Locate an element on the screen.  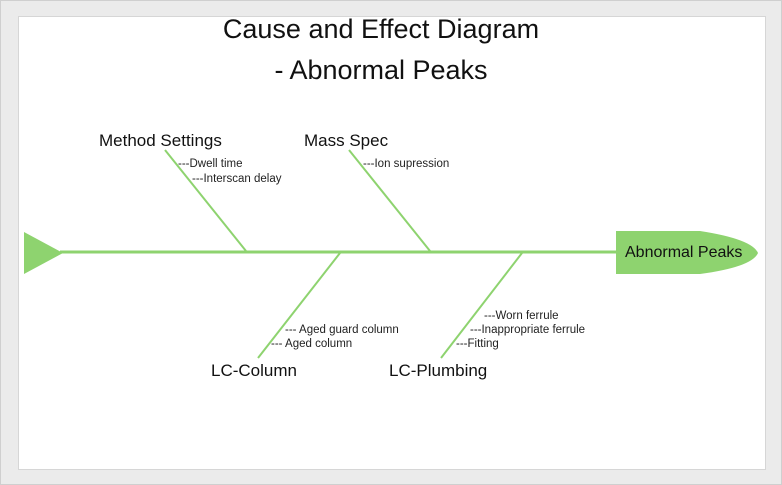
category-method-settings: Method Settings is located at coordinates (160, 140).